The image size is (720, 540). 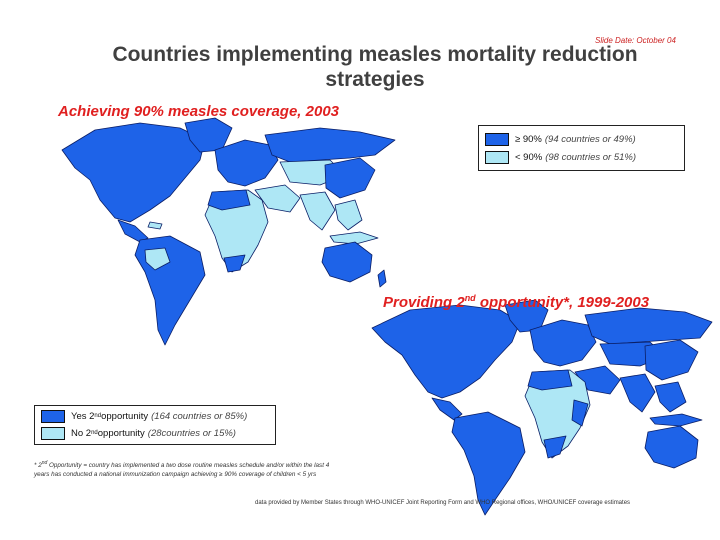 What do you see at coordinates (382, 278) in the screenshot?
I see `map1-new-zealand` at bounding box center [382, 278].